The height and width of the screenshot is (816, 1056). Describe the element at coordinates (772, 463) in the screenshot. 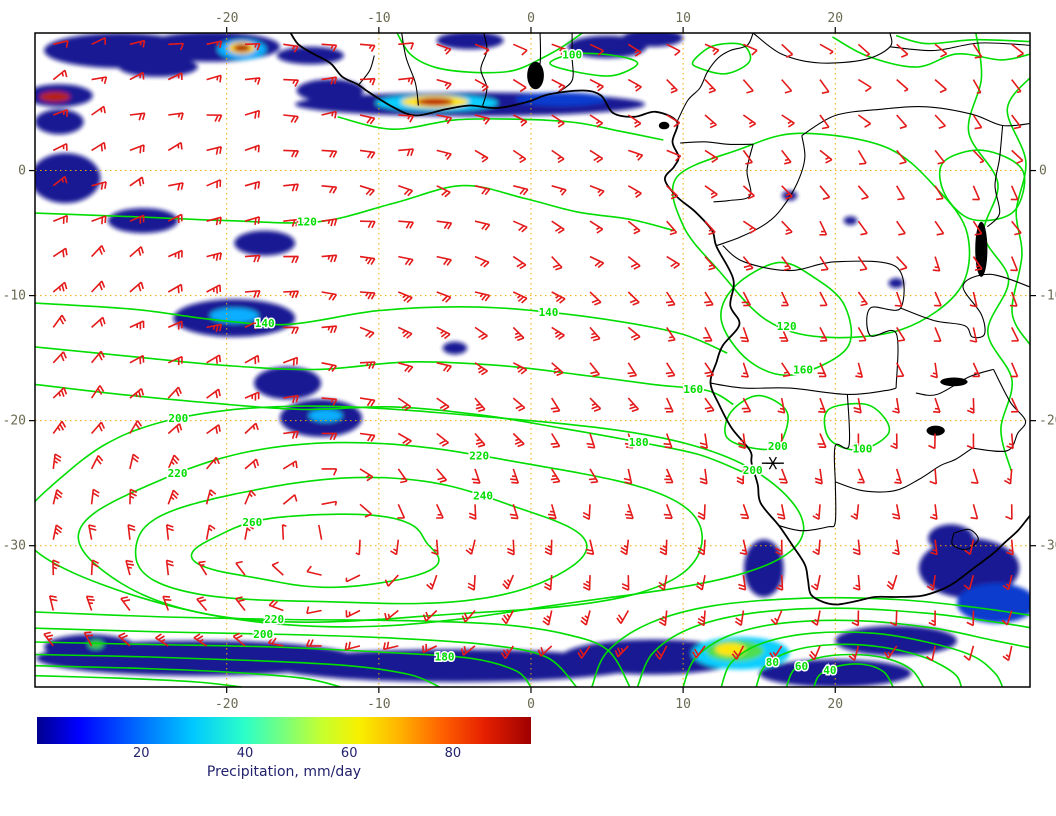

I see `station-marker` at that location.